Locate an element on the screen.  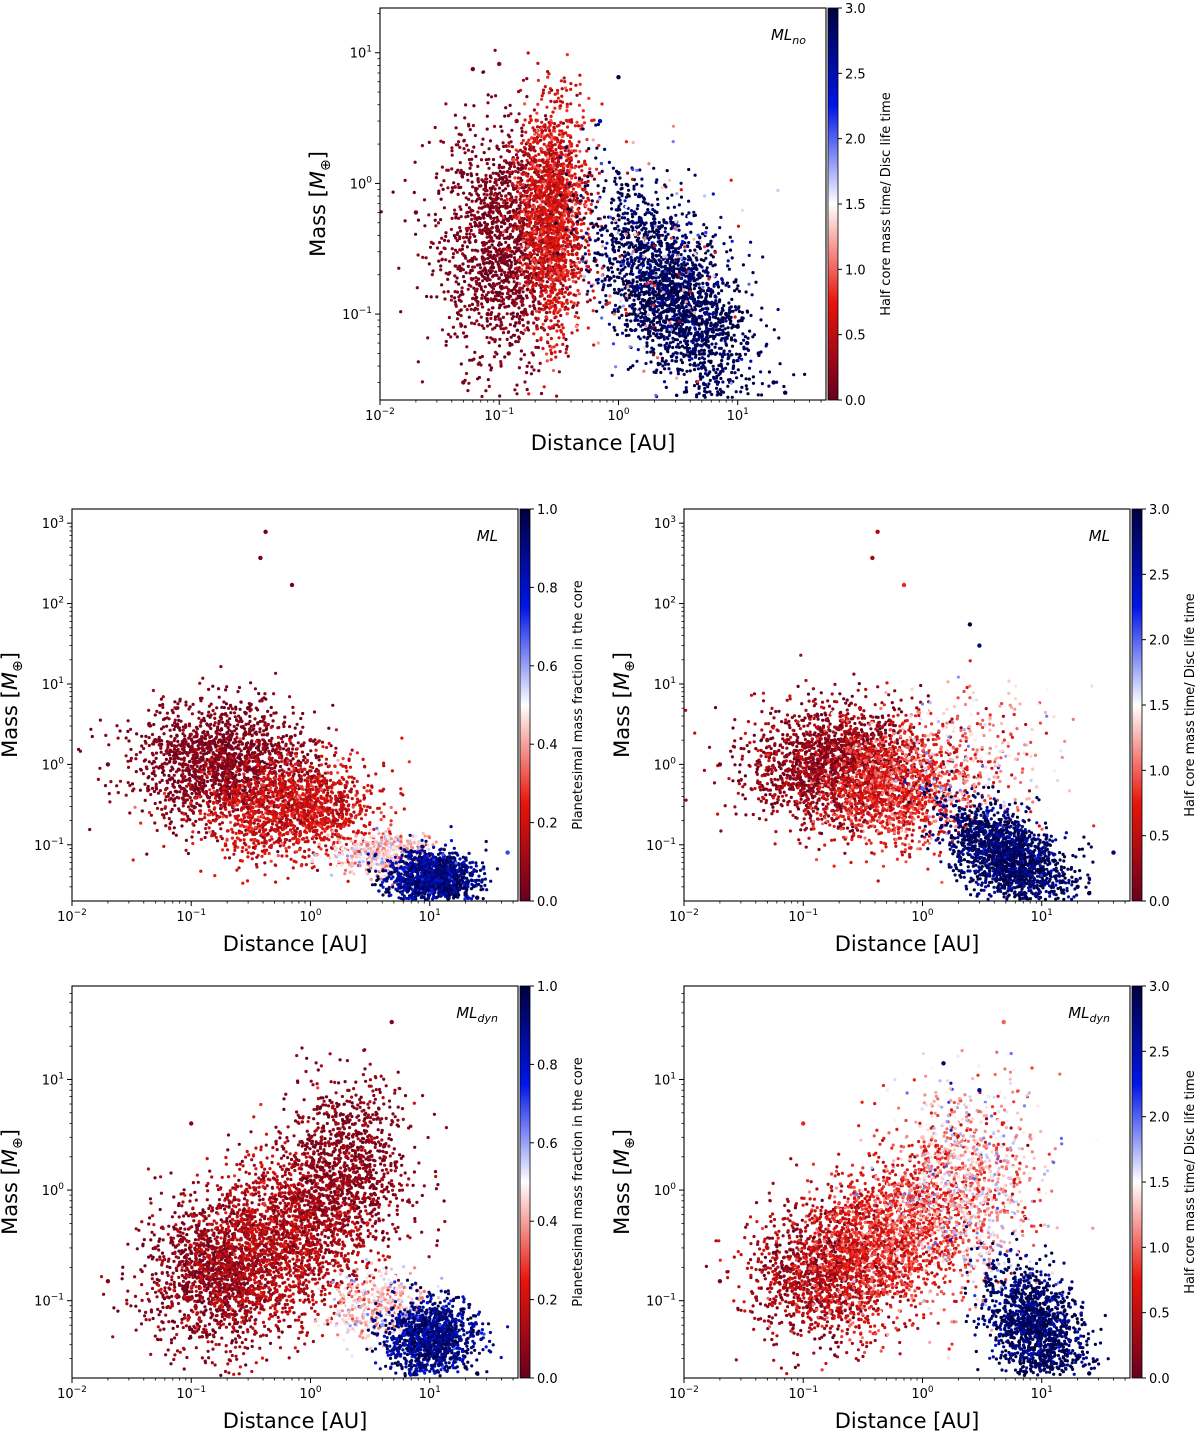
colorbar-tick-label: 0.6 is located at coordinates (547, 1144).